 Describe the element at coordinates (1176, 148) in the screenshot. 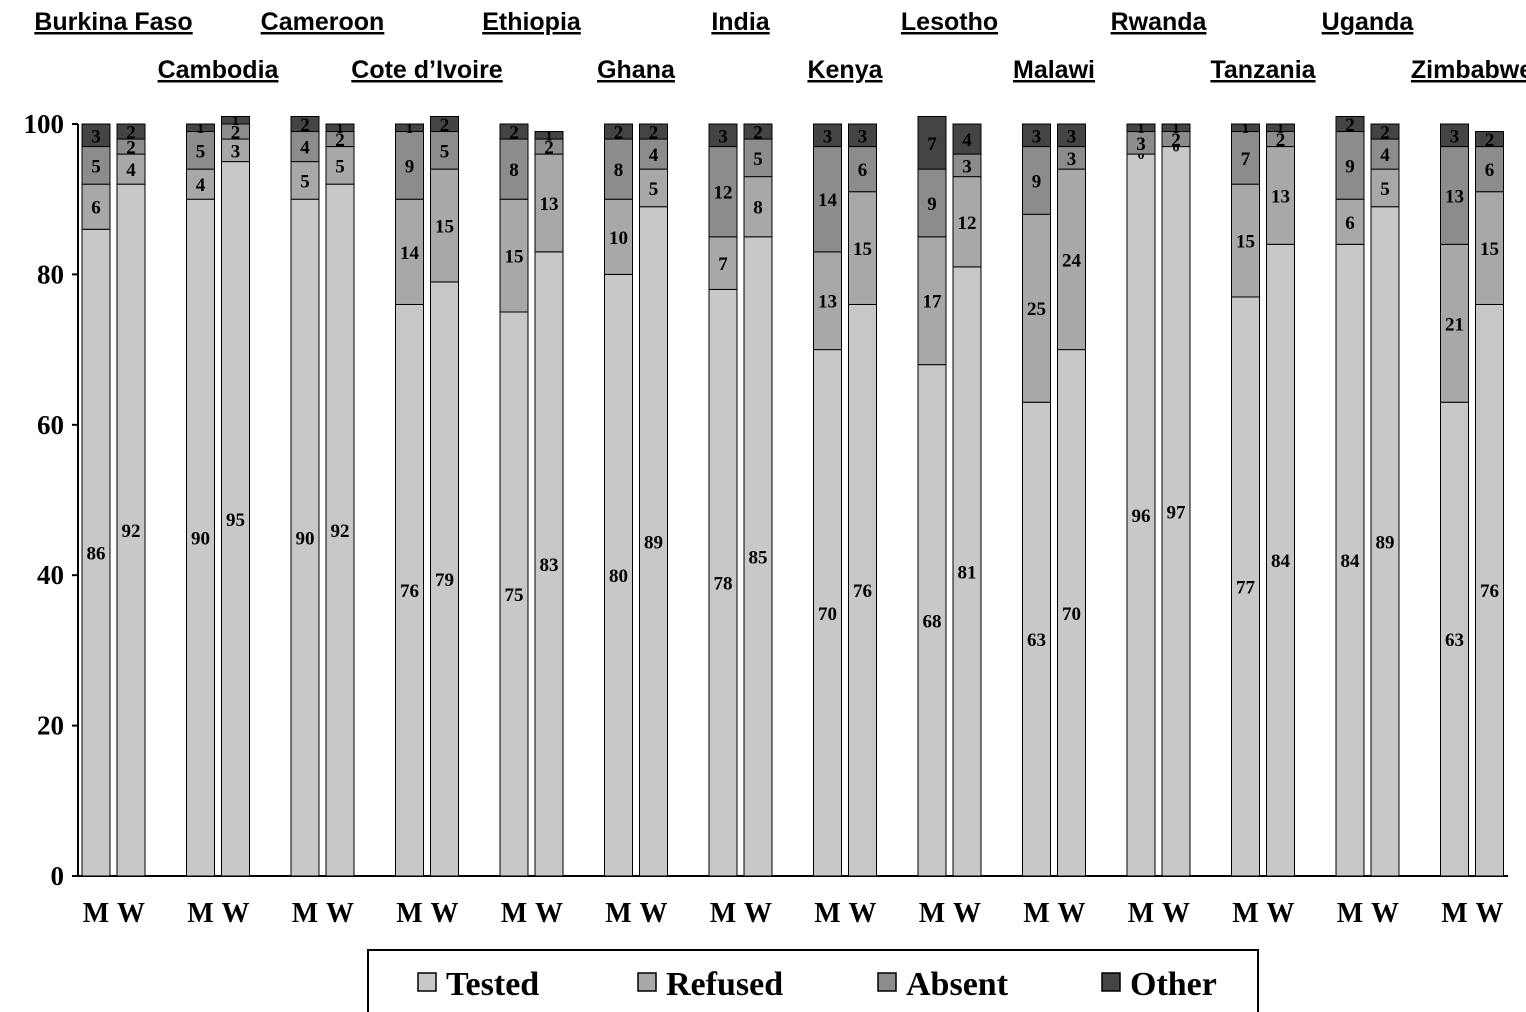

I see `data-label: 0` at that location.